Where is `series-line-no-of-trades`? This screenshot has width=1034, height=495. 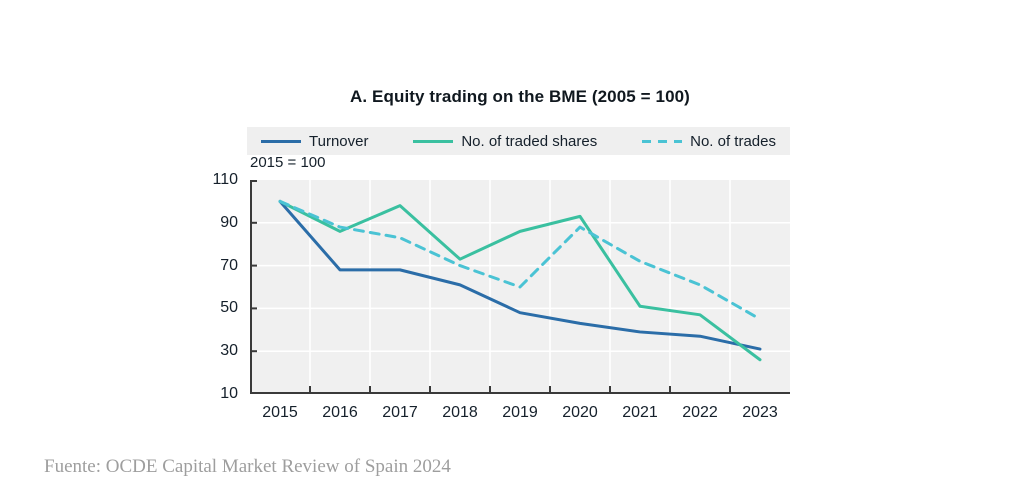
series-line-no-of-trades is located at coordinates (520, 260).